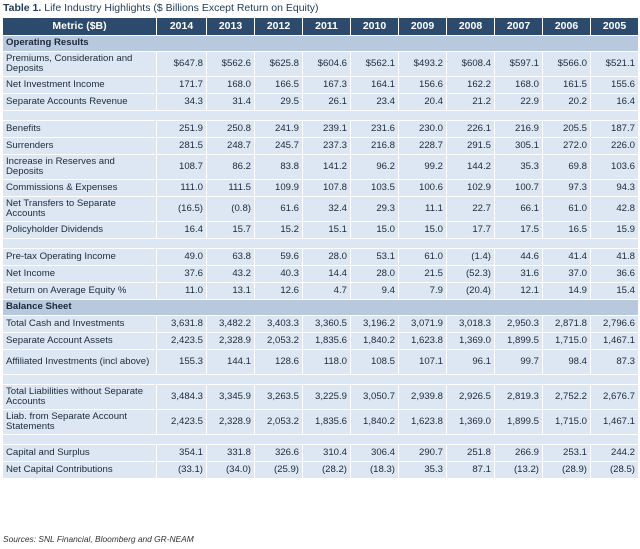 The width and height of the screenshot is (640, 549). Describe the element at coordinates (518, 257) in the screenshot. I see `value-cell: 44.6` at that location.